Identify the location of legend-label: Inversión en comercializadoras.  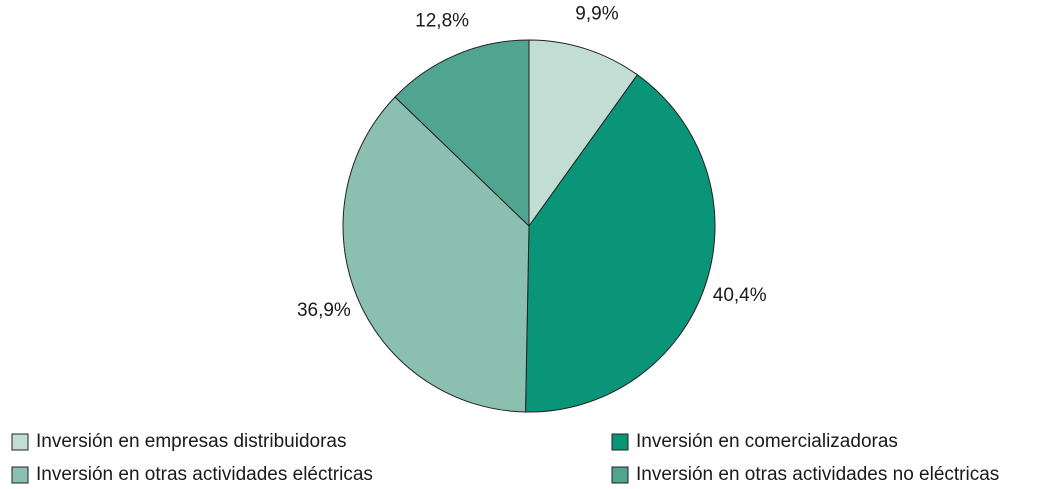
(767, 441).